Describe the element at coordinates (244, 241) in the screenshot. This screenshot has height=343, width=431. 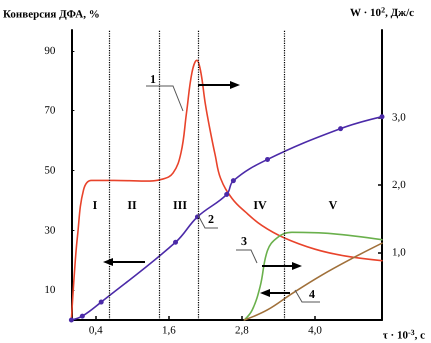
I see `annotation: 3` at that location.